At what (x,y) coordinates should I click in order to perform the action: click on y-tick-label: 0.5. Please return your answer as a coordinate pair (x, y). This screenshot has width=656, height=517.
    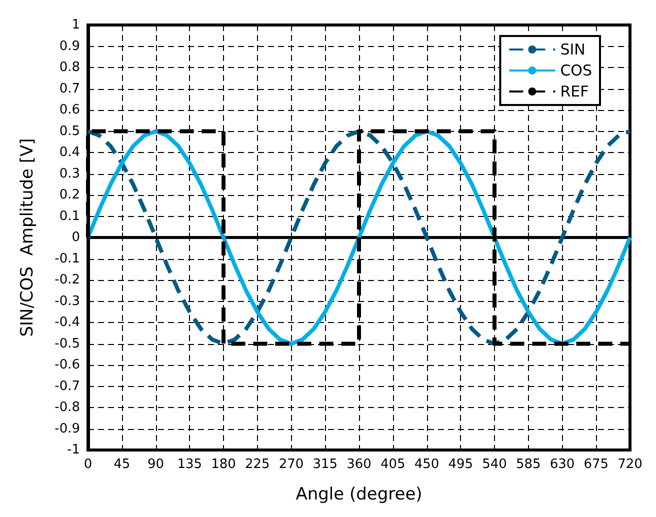
    Looking at the image, I should click on (69, 131).